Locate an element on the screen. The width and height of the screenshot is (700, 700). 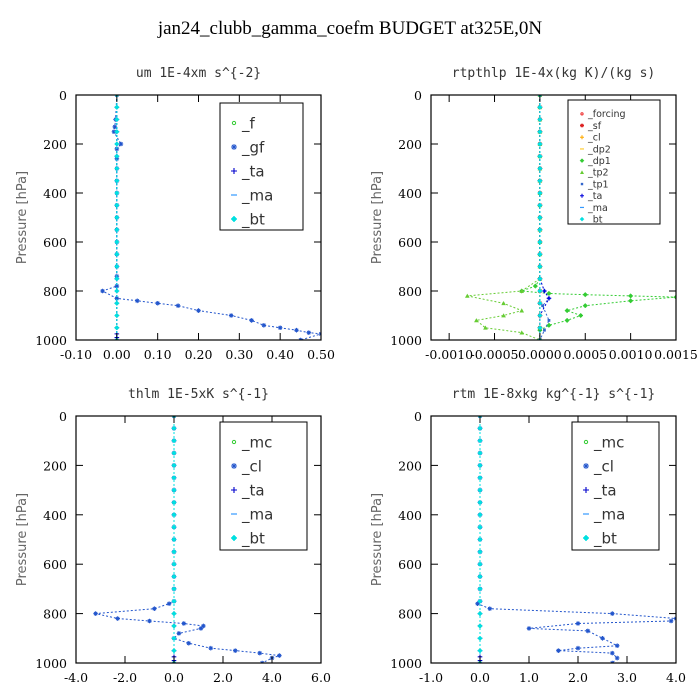
legend-label: _ta is located at coordinates (605, 490).